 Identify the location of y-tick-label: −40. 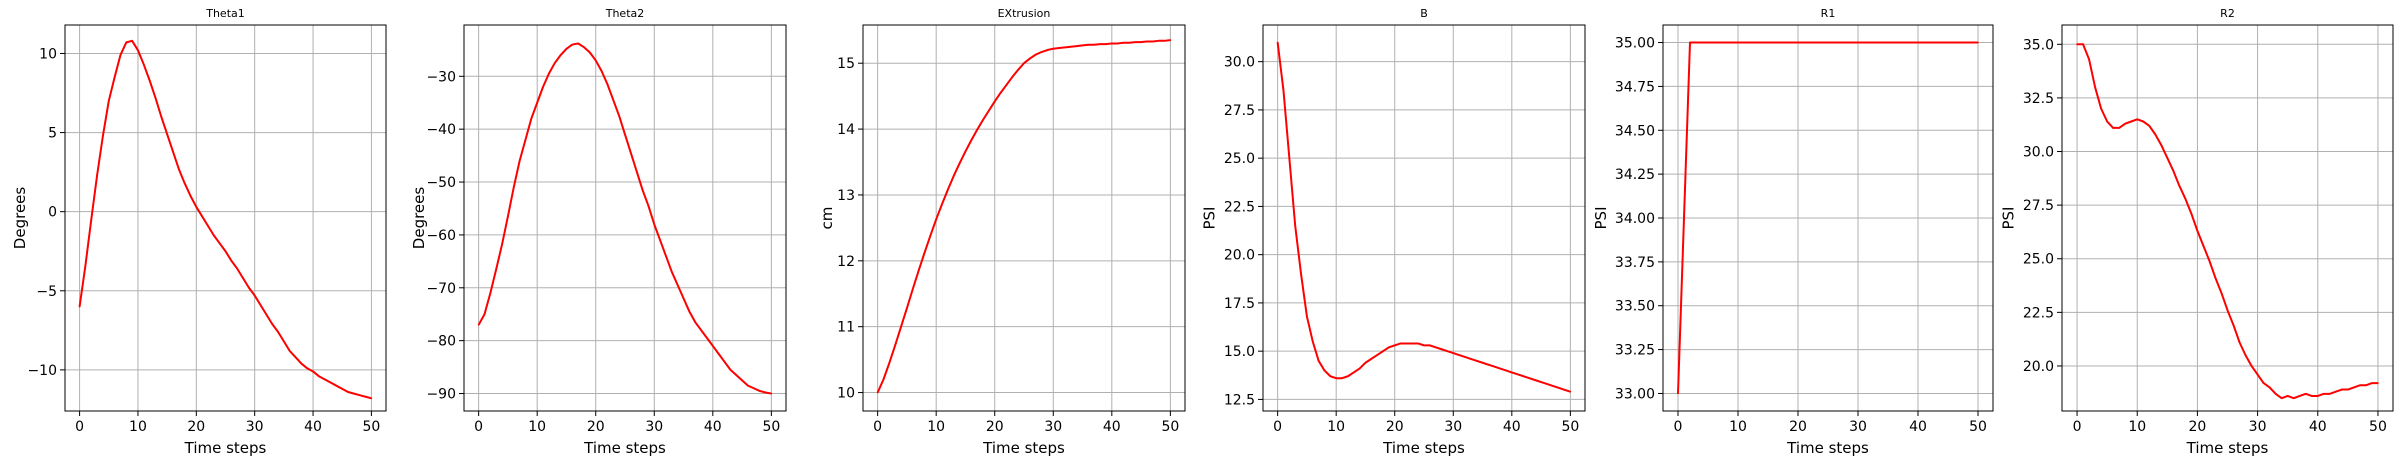
(441, 130).